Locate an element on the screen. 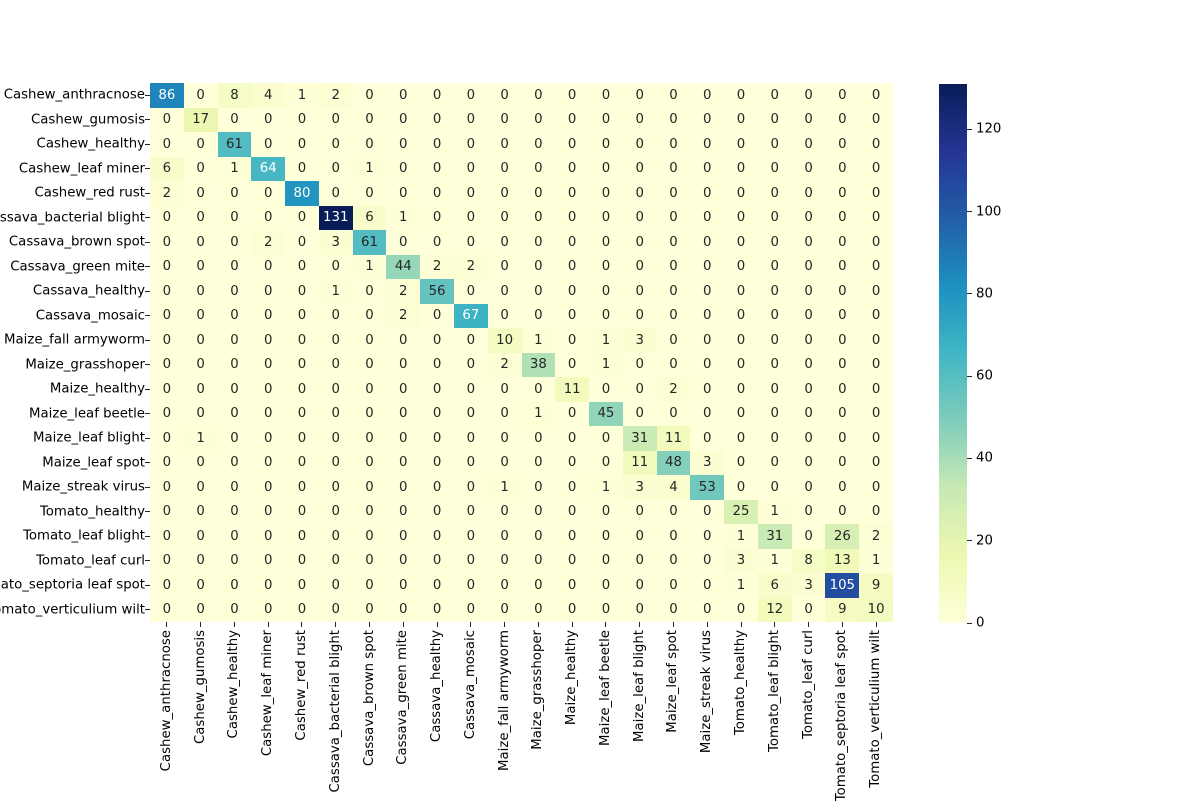  colorbar is located at coordinates (953, 353).